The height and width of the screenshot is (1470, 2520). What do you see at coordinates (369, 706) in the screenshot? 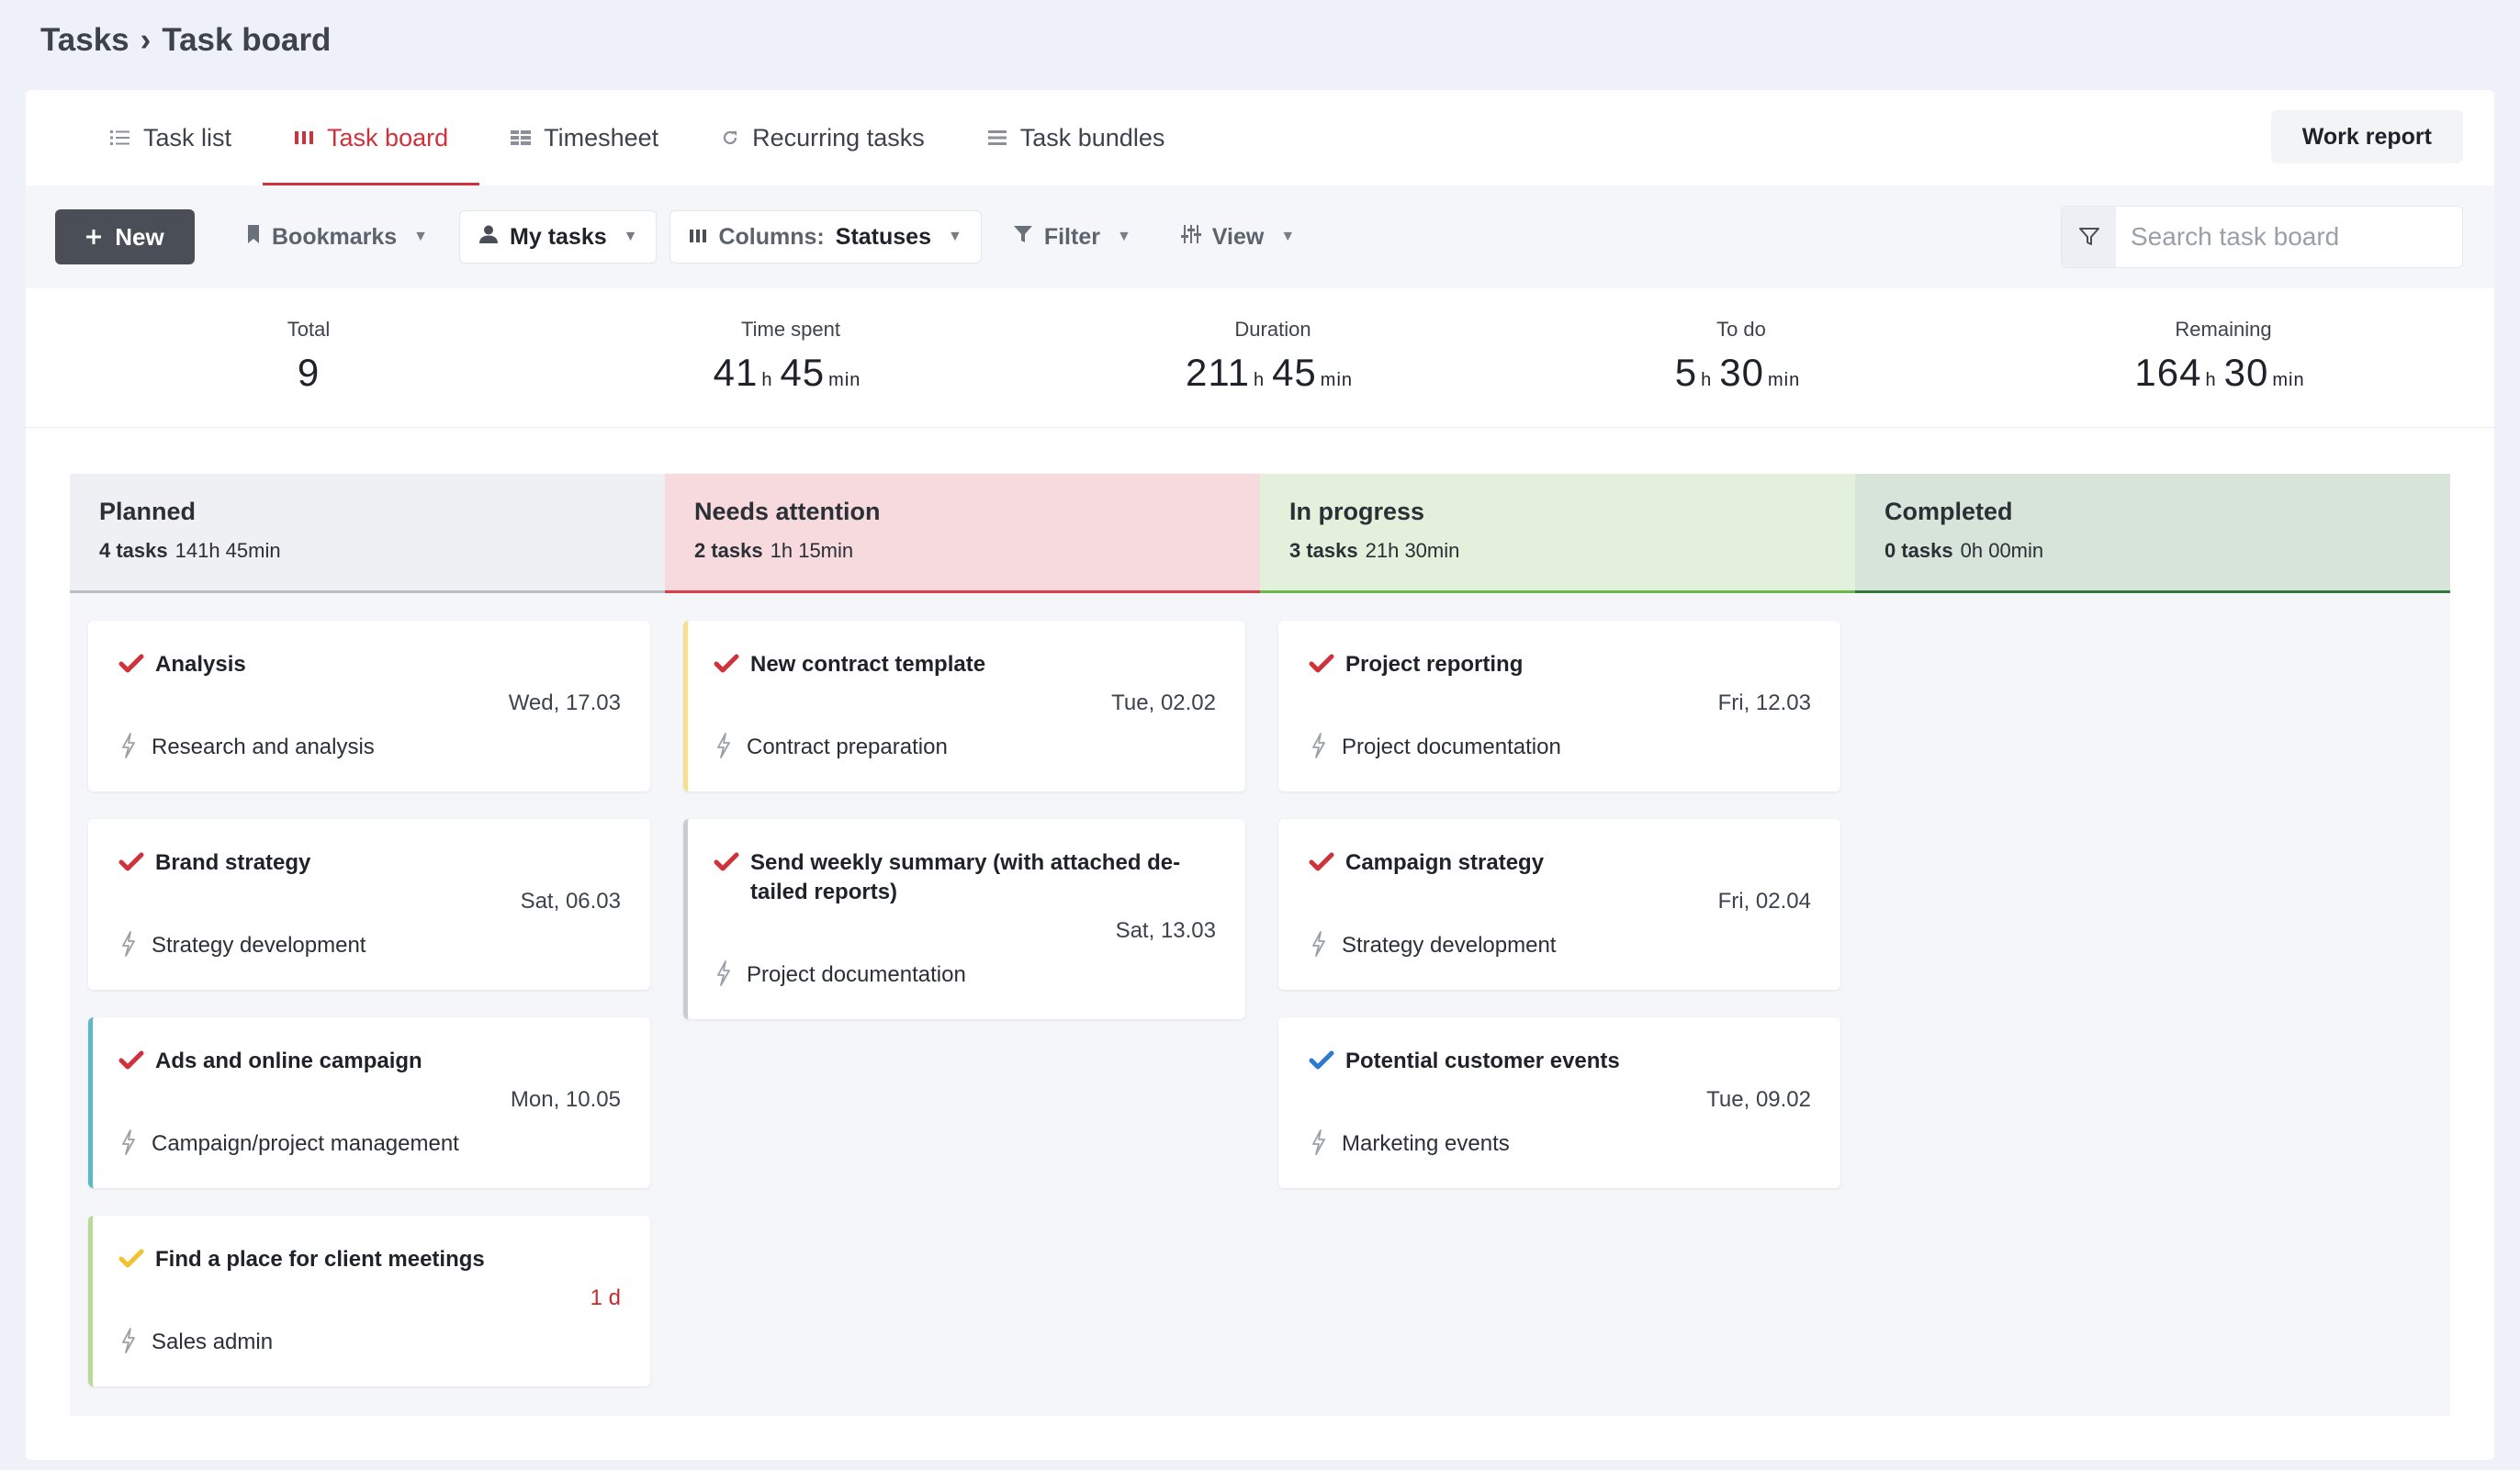
I see `task-card: Analysis Wed, 17.03 Research and analysis` at bounding box center [369, 706].